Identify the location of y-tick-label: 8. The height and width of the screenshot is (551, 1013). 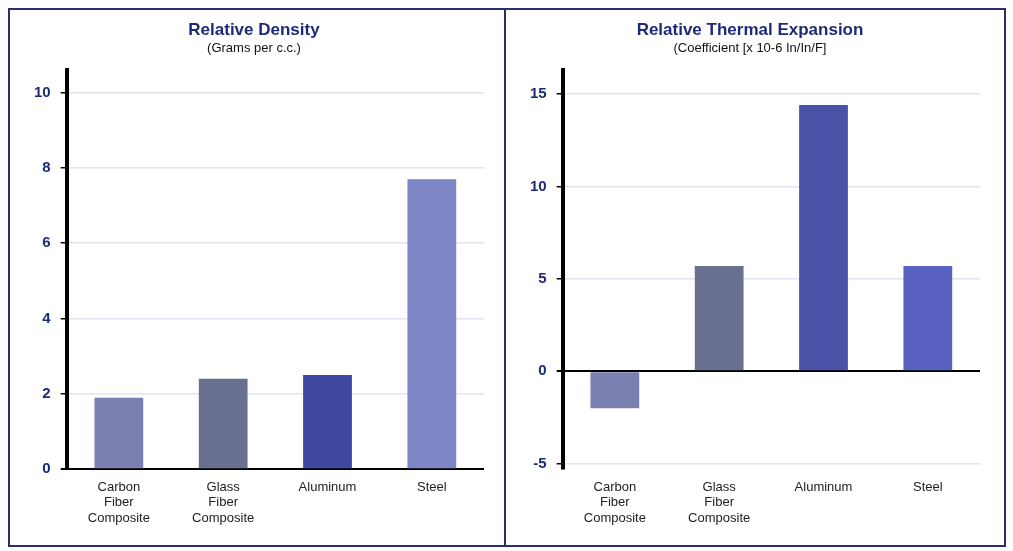
(46, 167).